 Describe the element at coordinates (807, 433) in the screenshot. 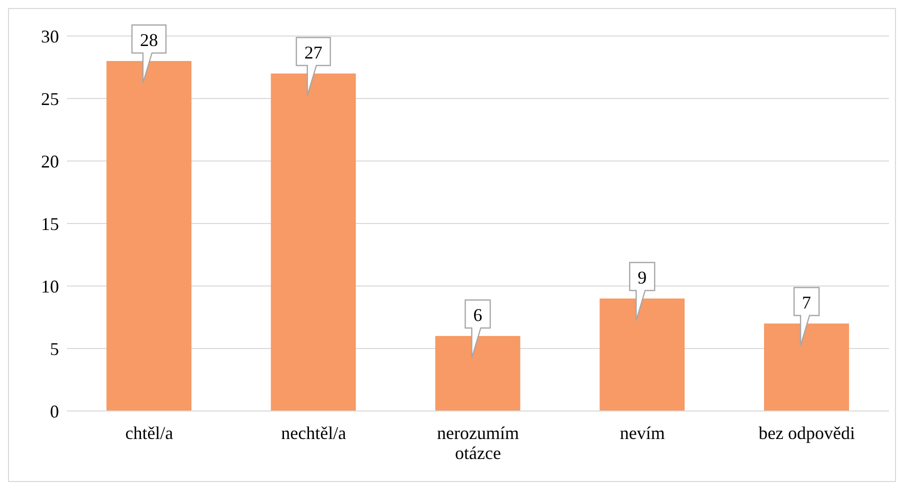

I see `x-tick-label: bez odpovědi` at that location.